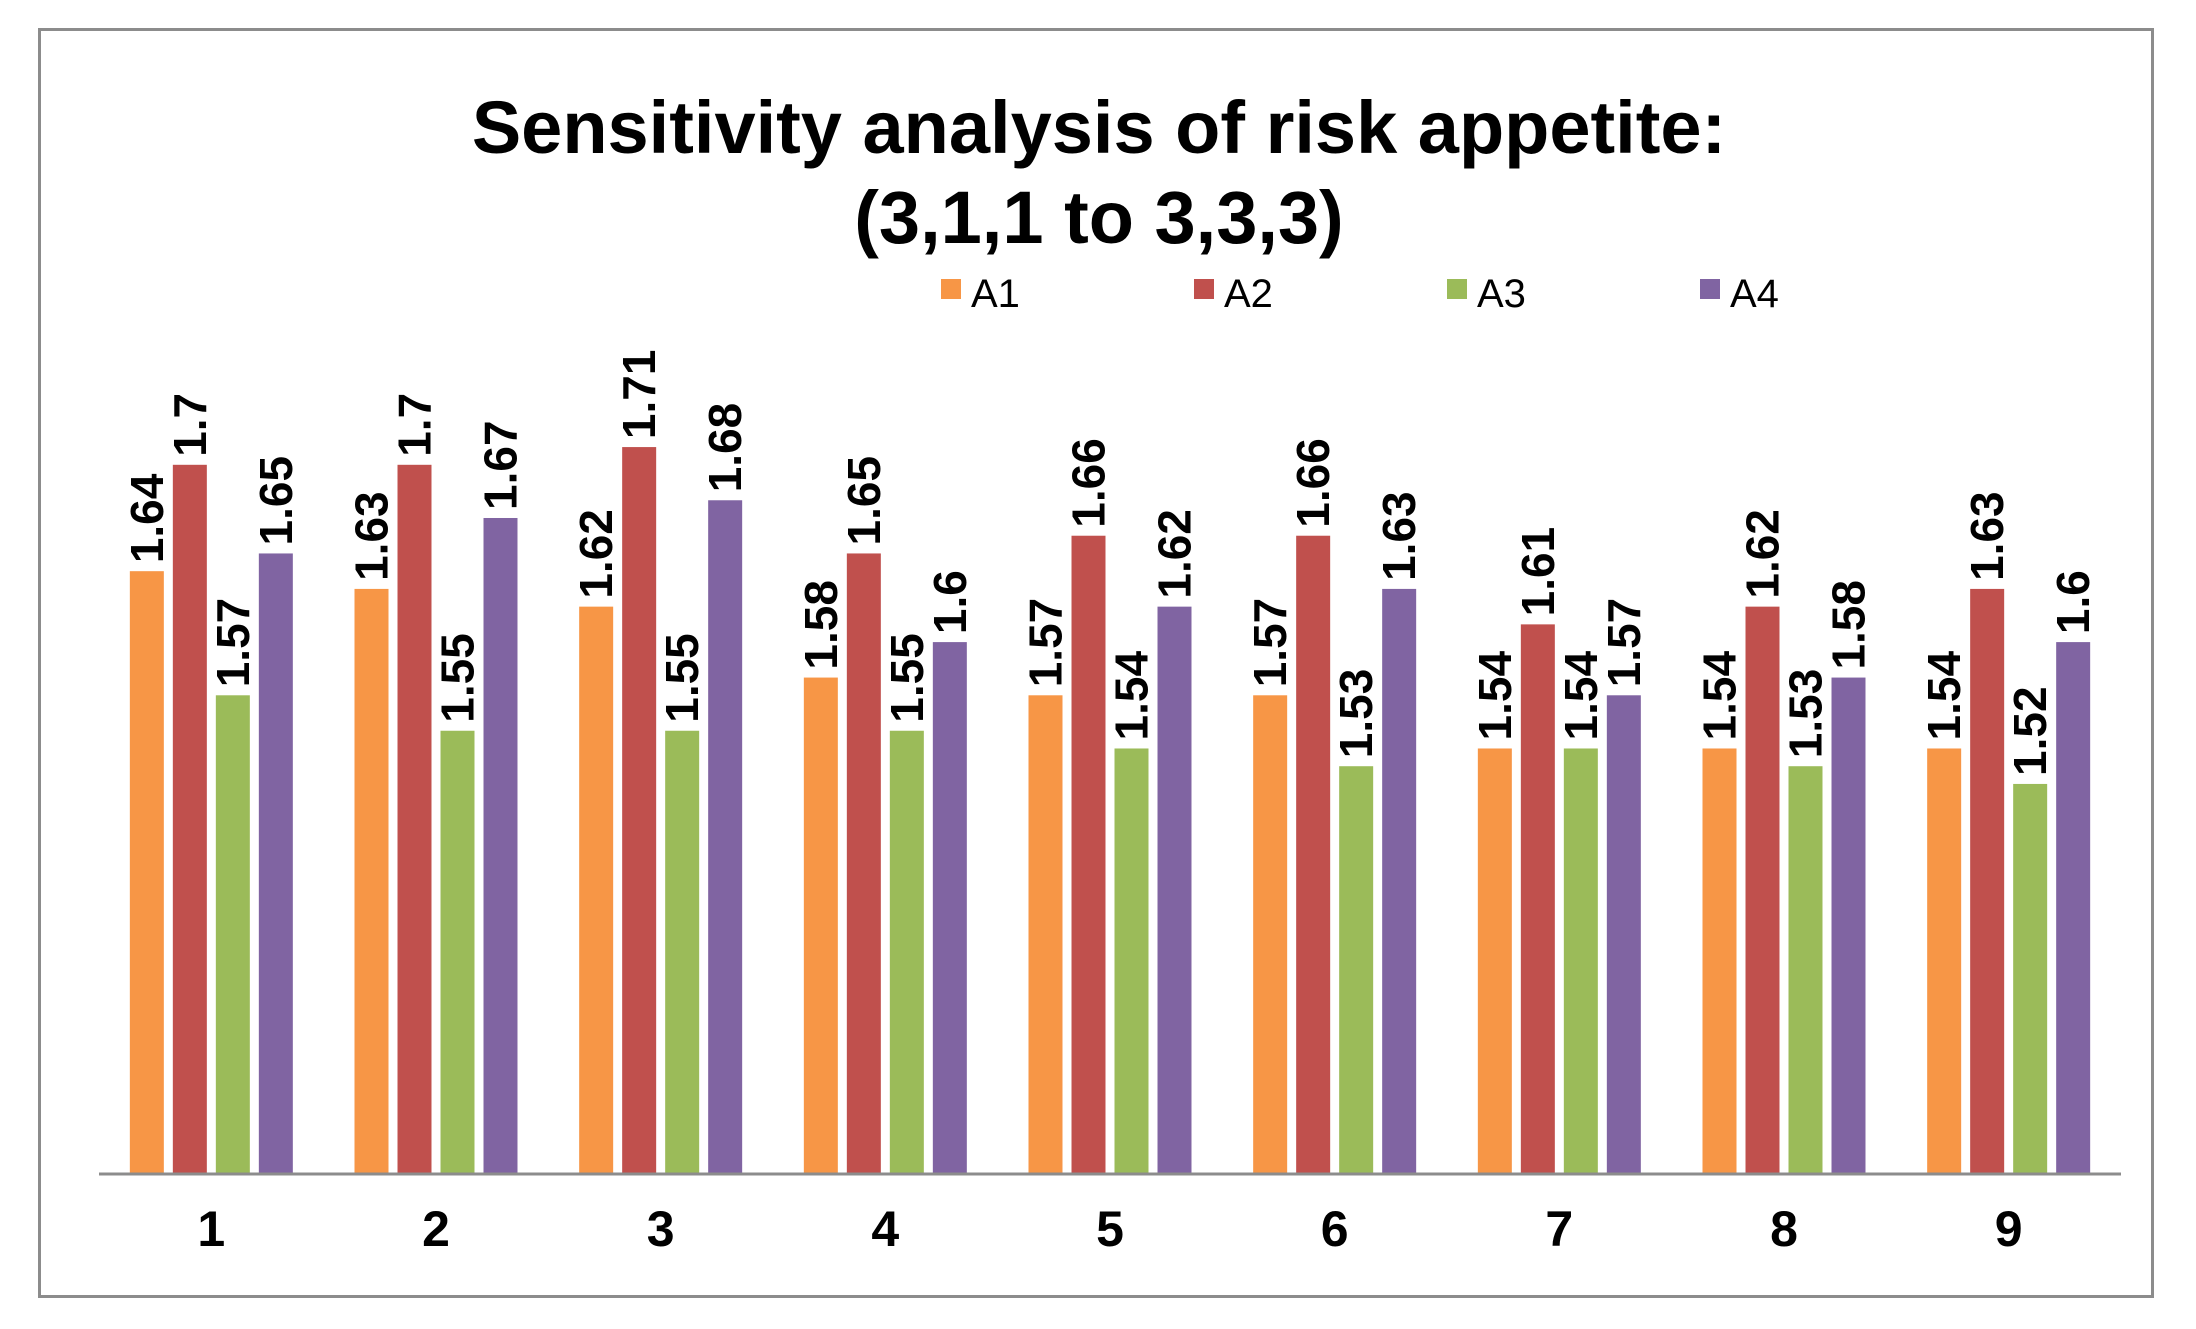 The height and width of the screenshot is (1329, 2196). Describe the element at coordinates (725, 448) in the screenshot. I see `data-label-a4-3: 1.68` at that location.